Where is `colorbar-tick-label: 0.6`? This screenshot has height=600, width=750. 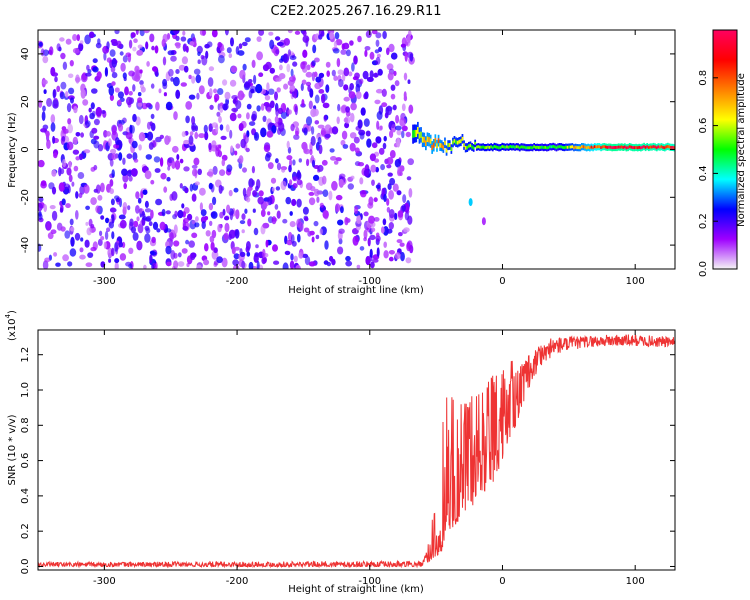
colorbar-tick-label: 0.6 is located at coordinates (703, 126).